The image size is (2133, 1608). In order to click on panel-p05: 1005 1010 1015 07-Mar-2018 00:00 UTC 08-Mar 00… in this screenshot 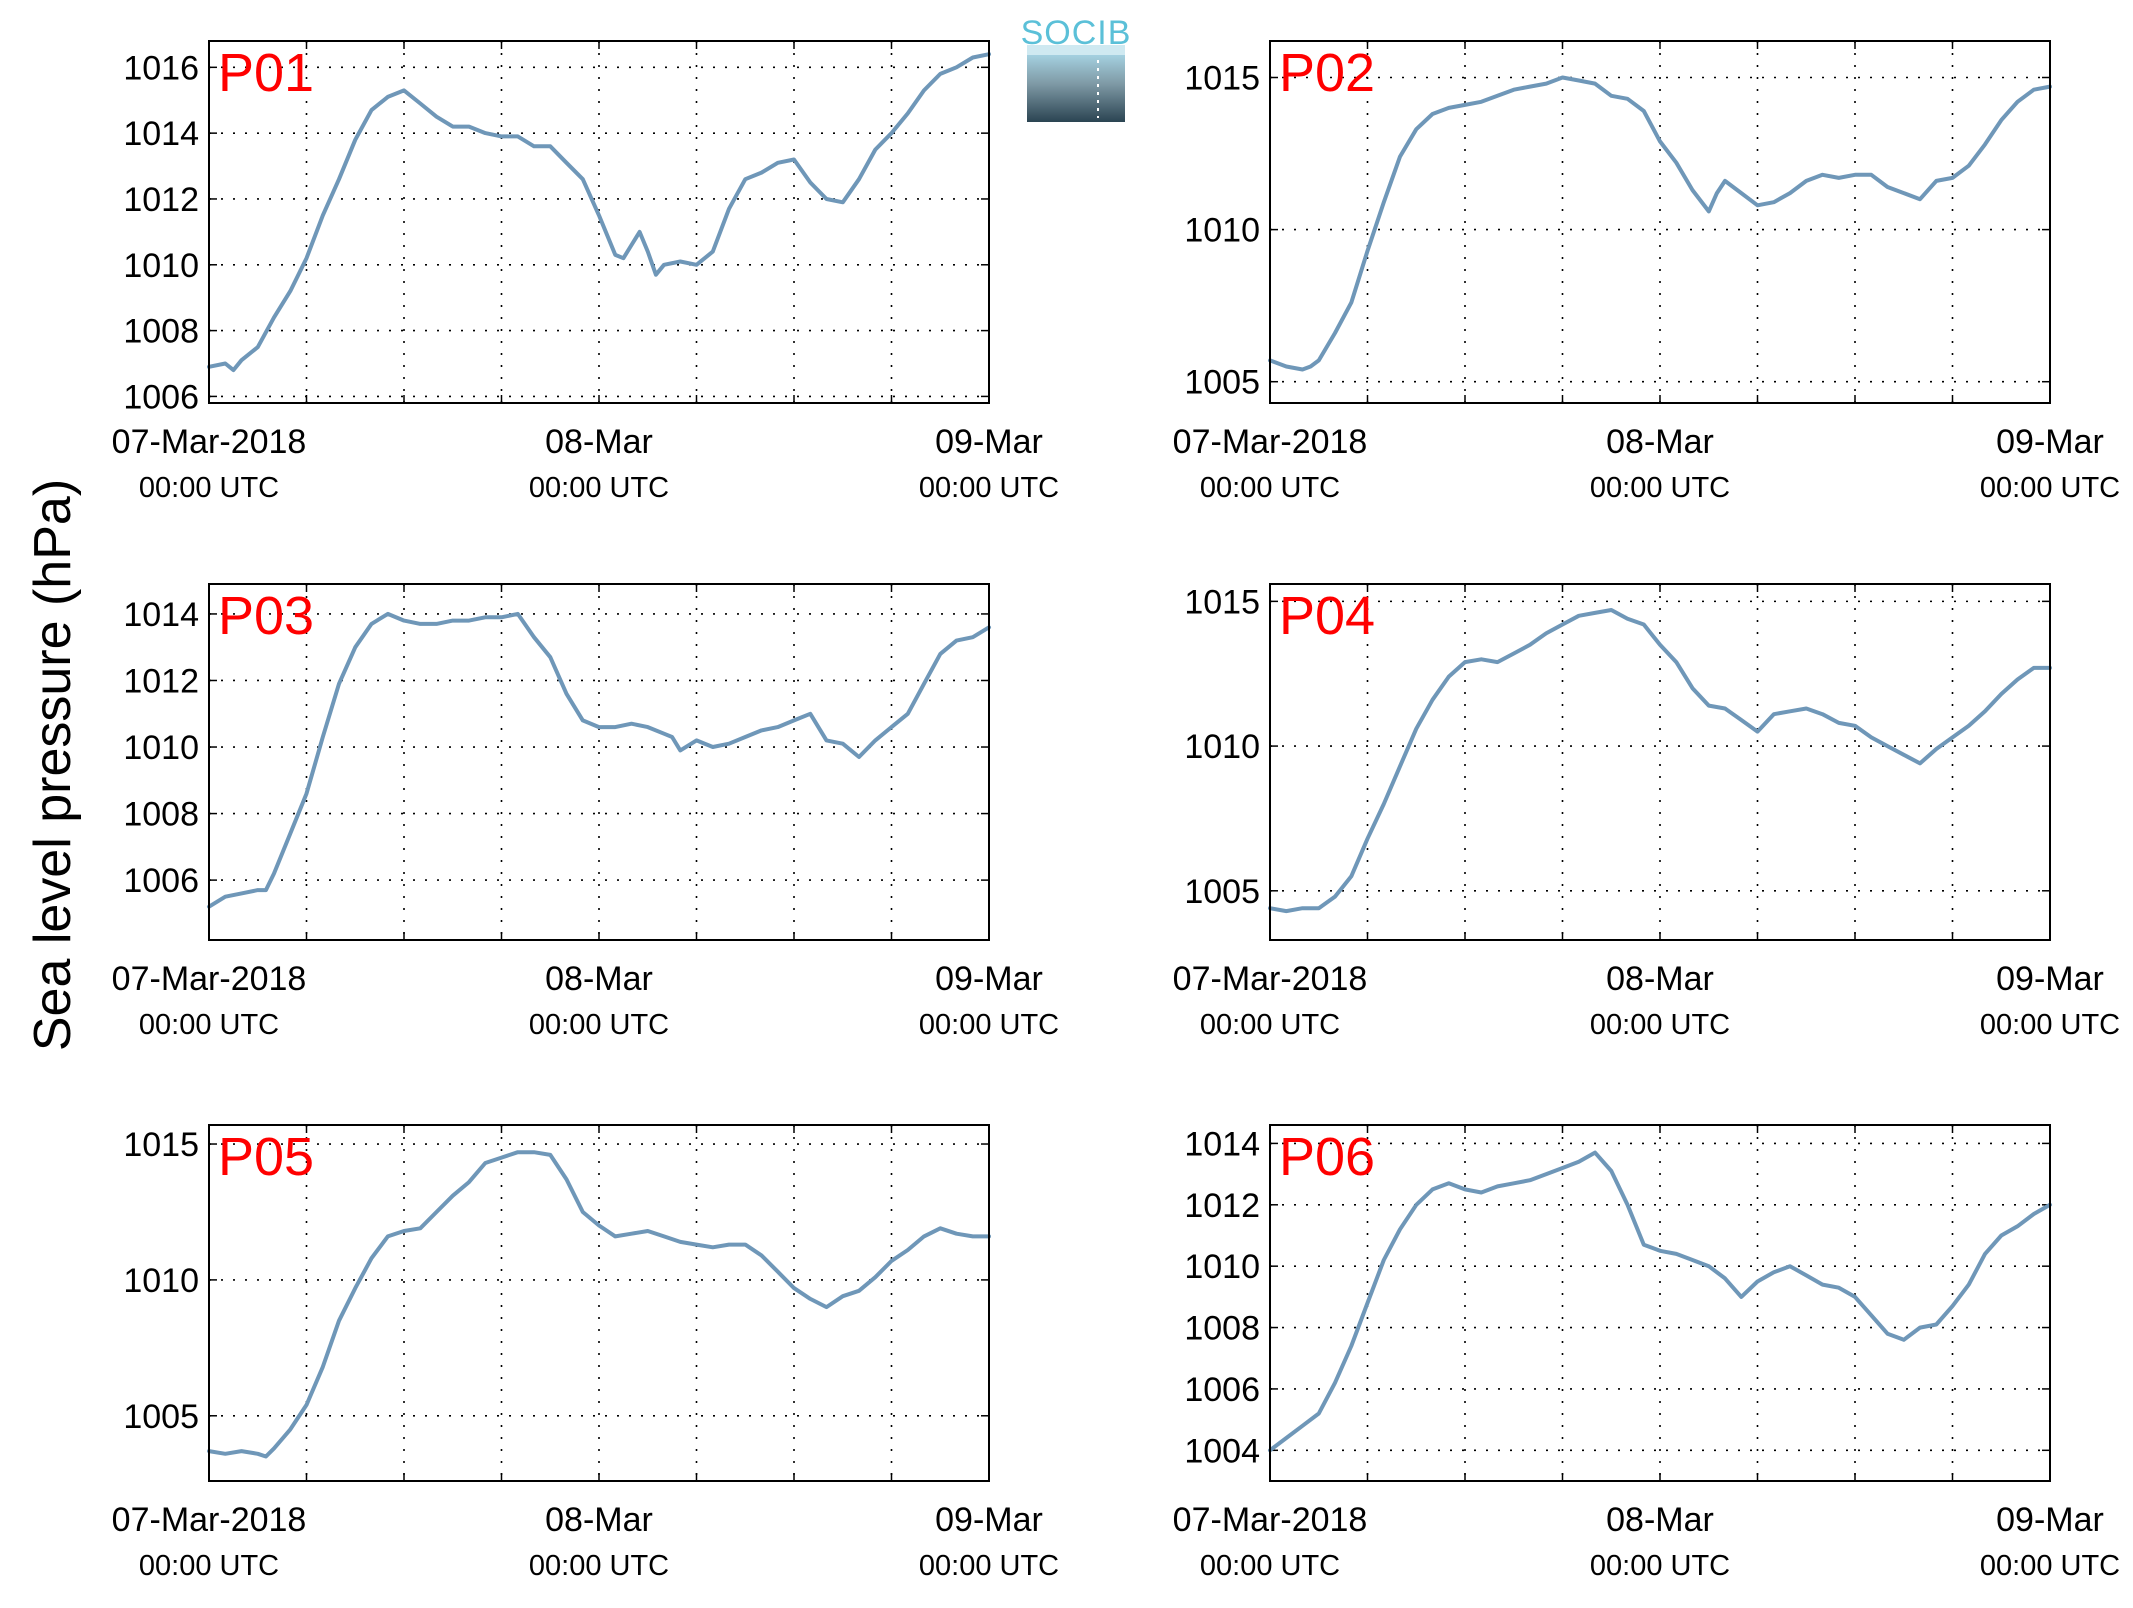, I will do `click(585, 1353)`.